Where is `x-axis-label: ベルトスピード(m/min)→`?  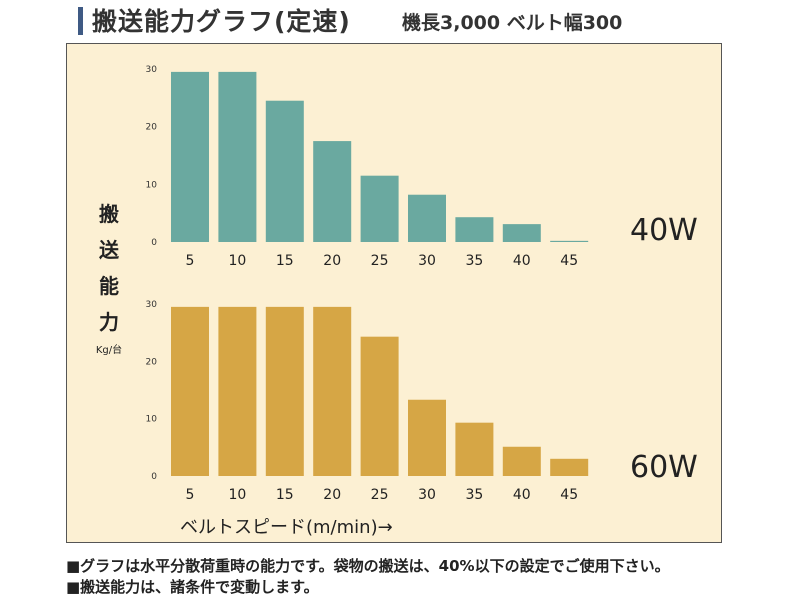
x-axis-label: ベルトスピード(m/min)→ is located at coordinates (286, 527).